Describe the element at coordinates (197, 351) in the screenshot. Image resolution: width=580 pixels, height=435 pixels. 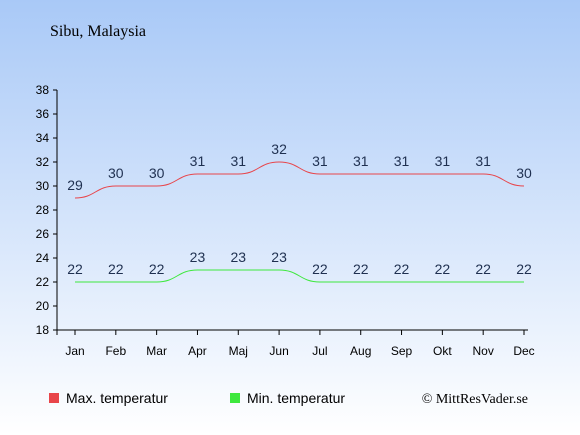
I see `x-tick-label: Apr` at that location.